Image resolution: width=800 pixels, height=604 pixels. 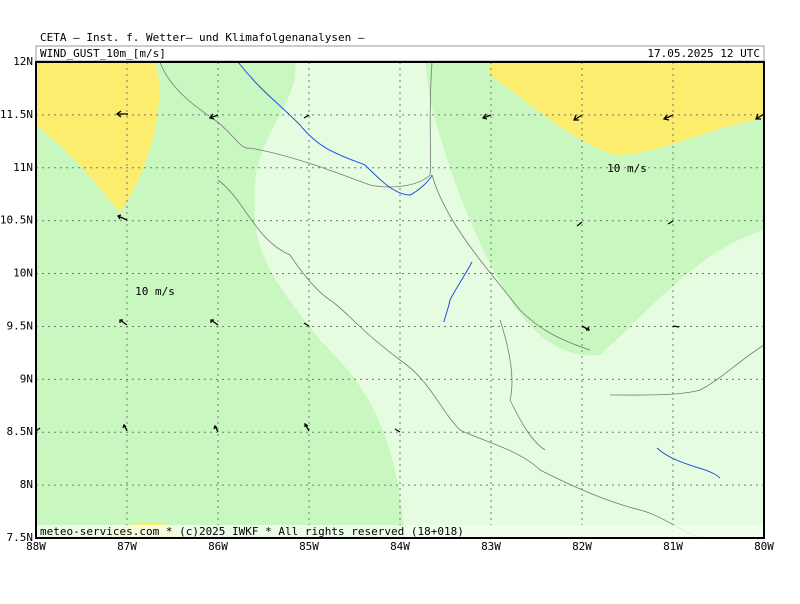 What do you see at coordinates (16, 220) in the screenshot?
I see `latitude-label: 10.5N` at bounding box center [16, 220].